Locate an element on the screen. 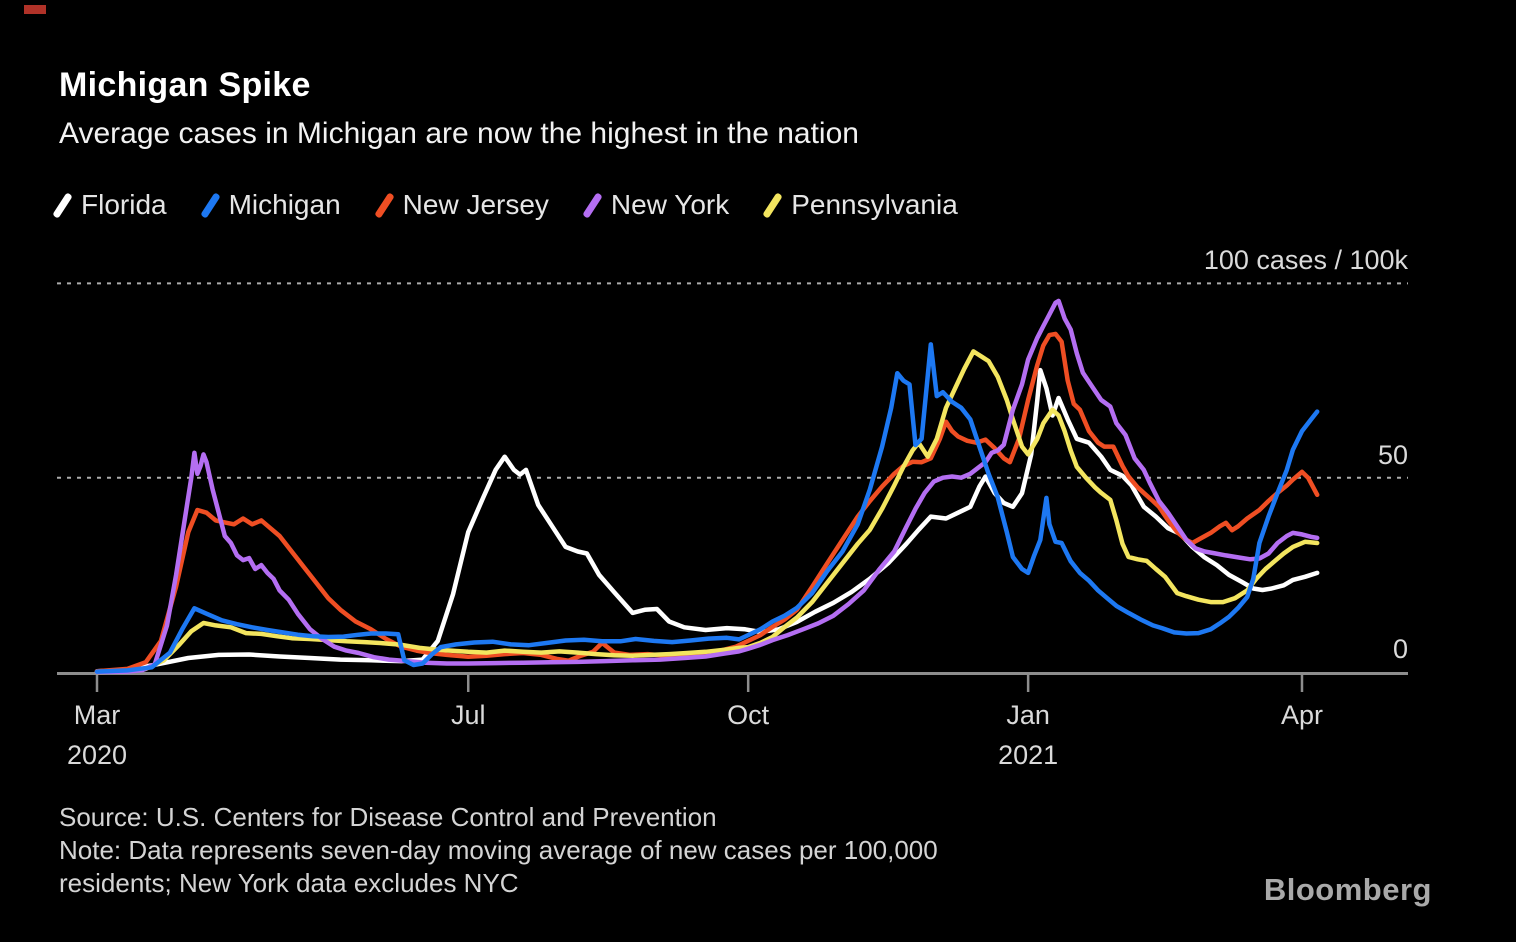  legend-item-florida: Florida is located at coordinates (109, 205).